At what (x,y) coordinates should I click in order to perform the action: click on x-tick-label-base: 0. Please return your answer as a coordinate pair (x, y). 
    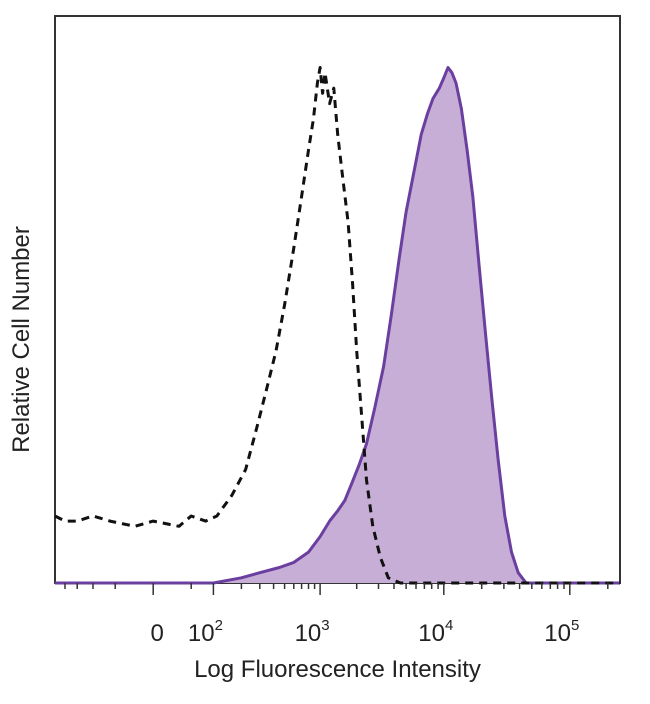
    Looking at the image, I should click on (157, 633).